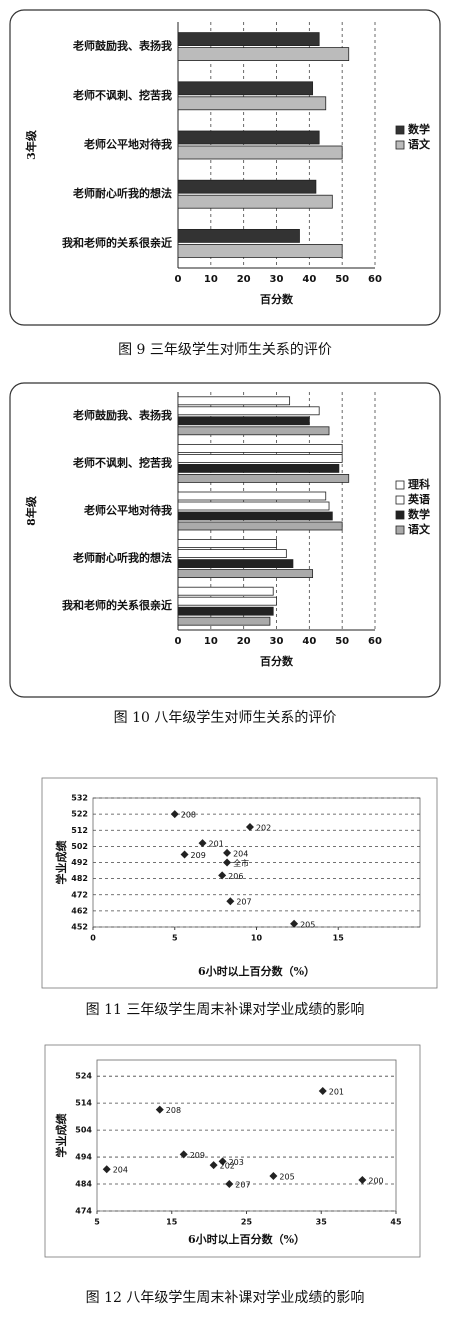 Image resolution: width=450 pixels, height=1318 pixels. I want to click on x-tick-label: 15, so click(339, 938).